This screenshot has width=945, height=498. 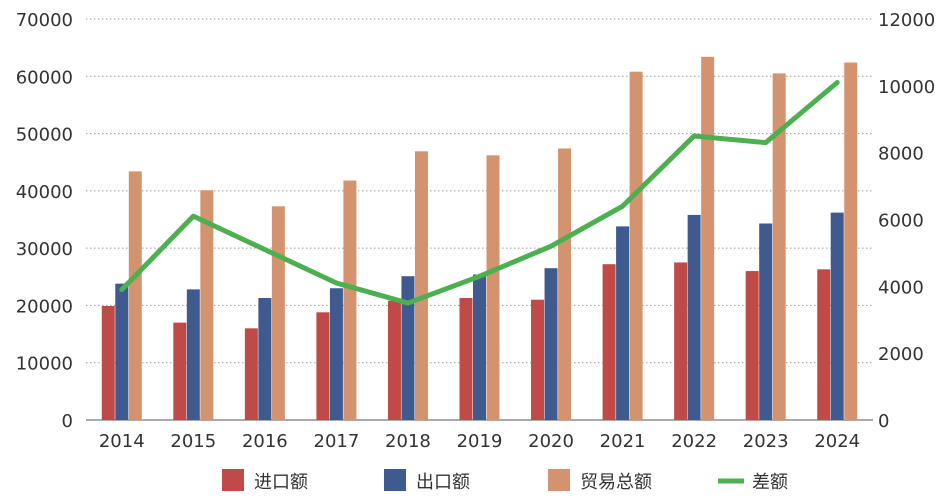 I want to click on x-tick-label: 2014, so click(x=122, y=441).